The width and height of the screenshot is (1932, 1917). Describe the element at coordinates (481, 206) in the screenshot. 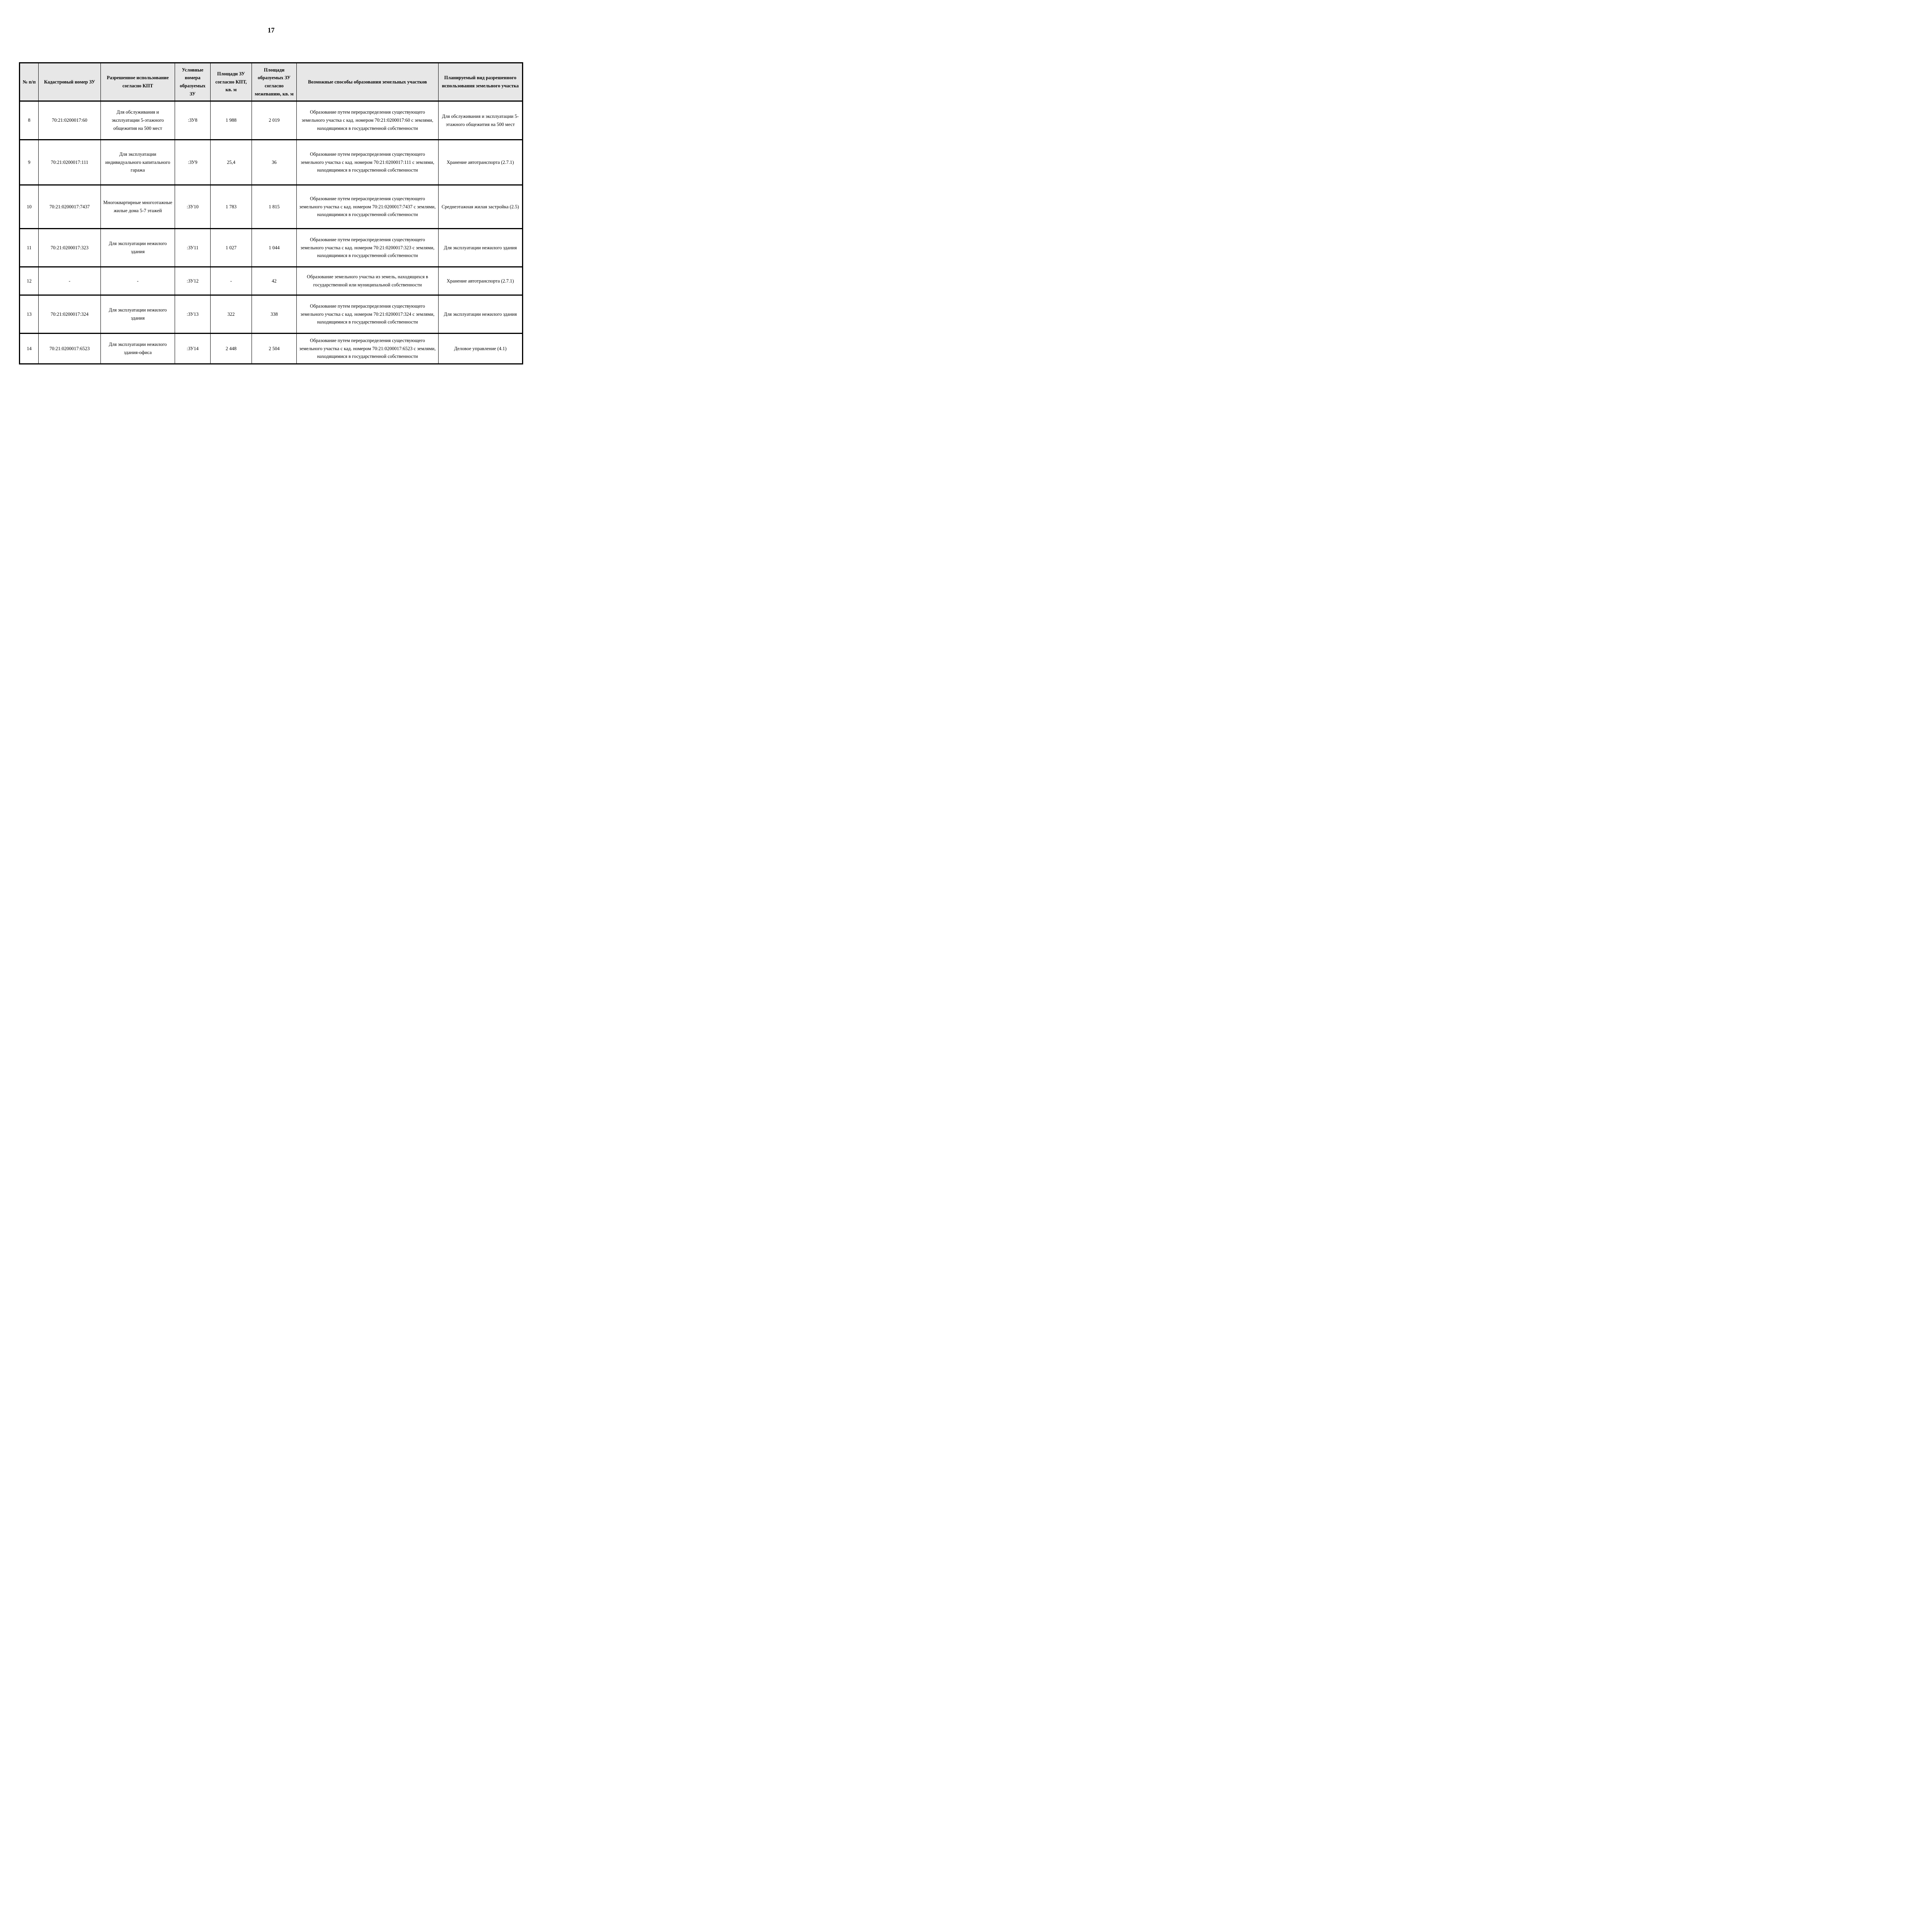

I see `cell-planned-use: Среднеэтажная жилая застройка (2.5)` at that location.